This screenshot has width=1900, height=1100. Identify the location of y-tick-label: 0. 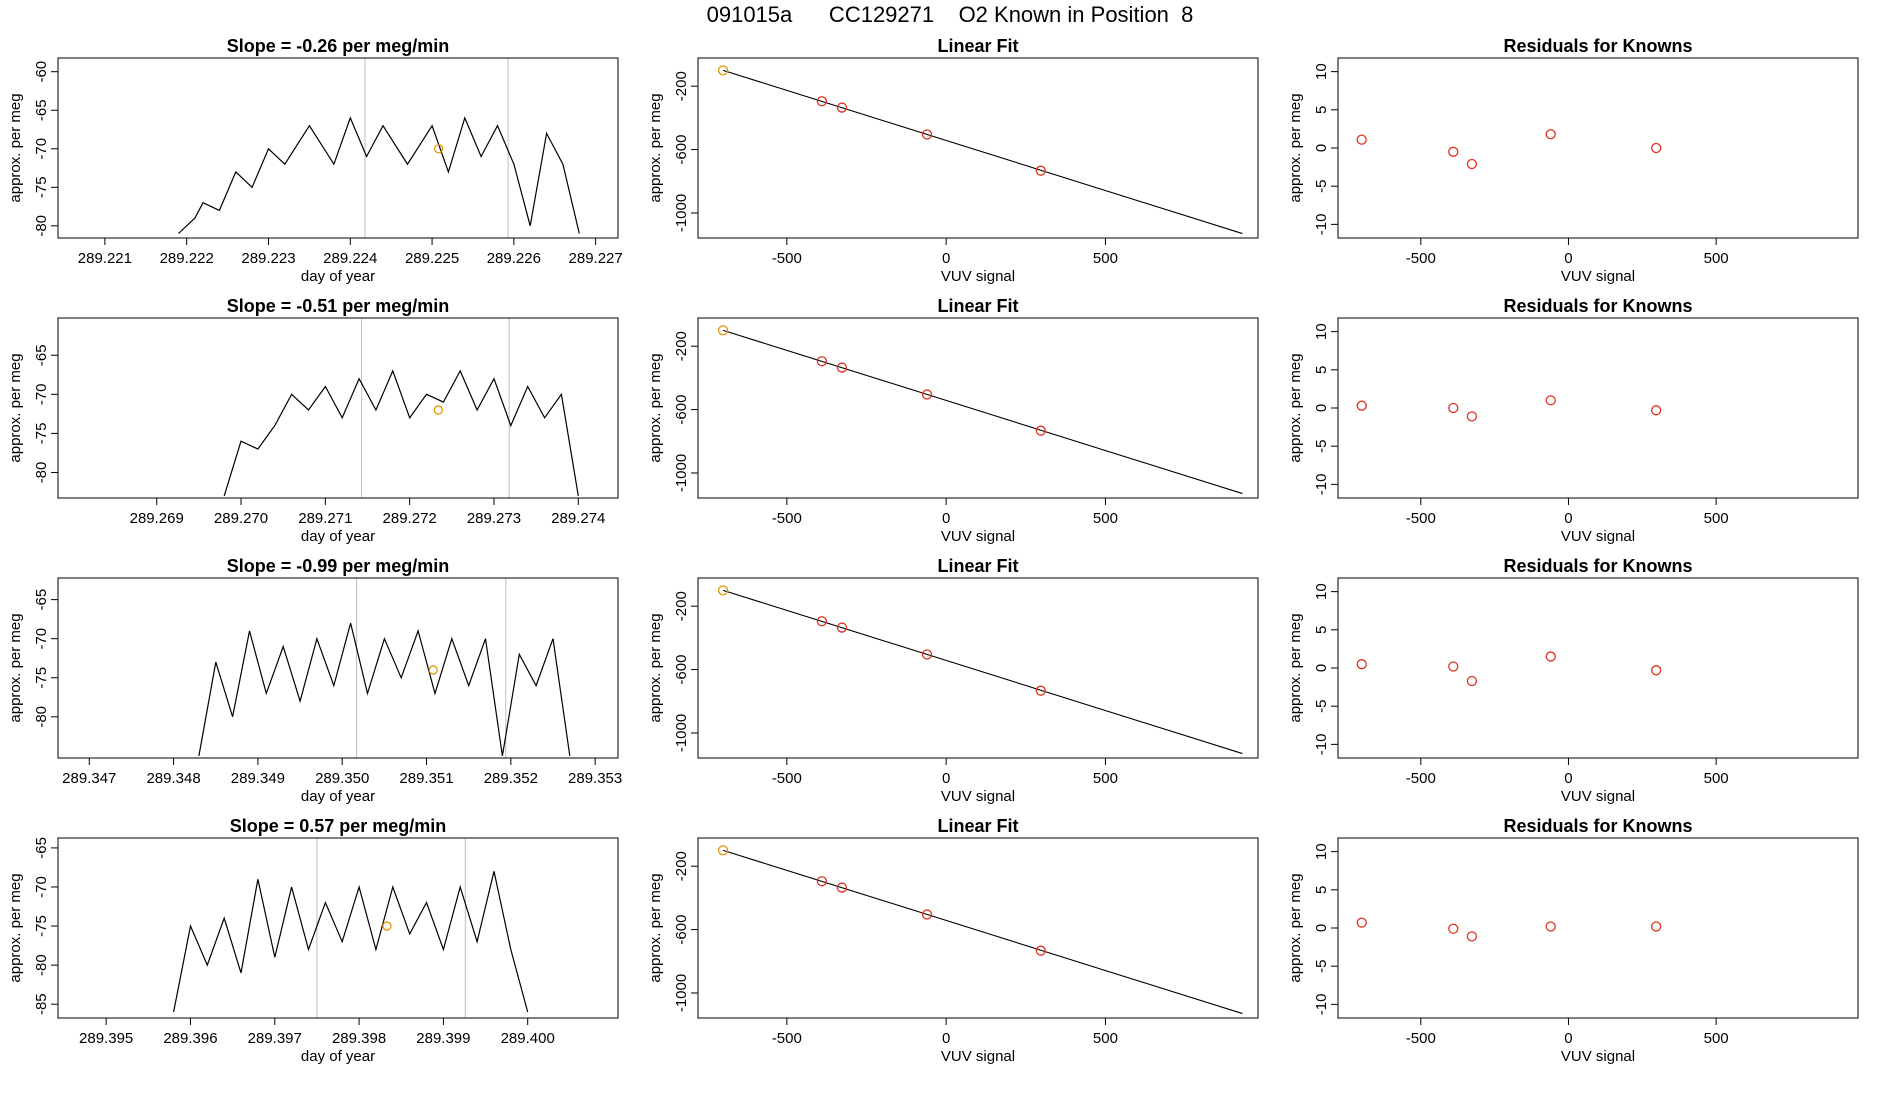
(1321, 408).